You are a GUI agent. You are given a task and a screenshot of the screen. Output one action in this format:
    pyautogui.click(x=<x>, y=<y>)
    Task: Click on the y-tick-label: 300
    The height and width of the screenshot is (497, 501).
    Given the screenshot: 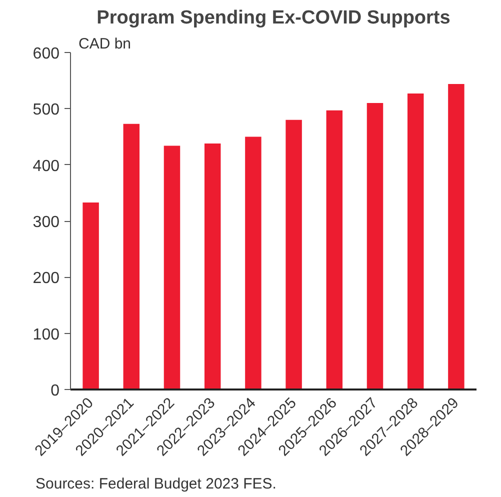 What is the action you would take?
    pyautogui.click(x=46, y=222)
    